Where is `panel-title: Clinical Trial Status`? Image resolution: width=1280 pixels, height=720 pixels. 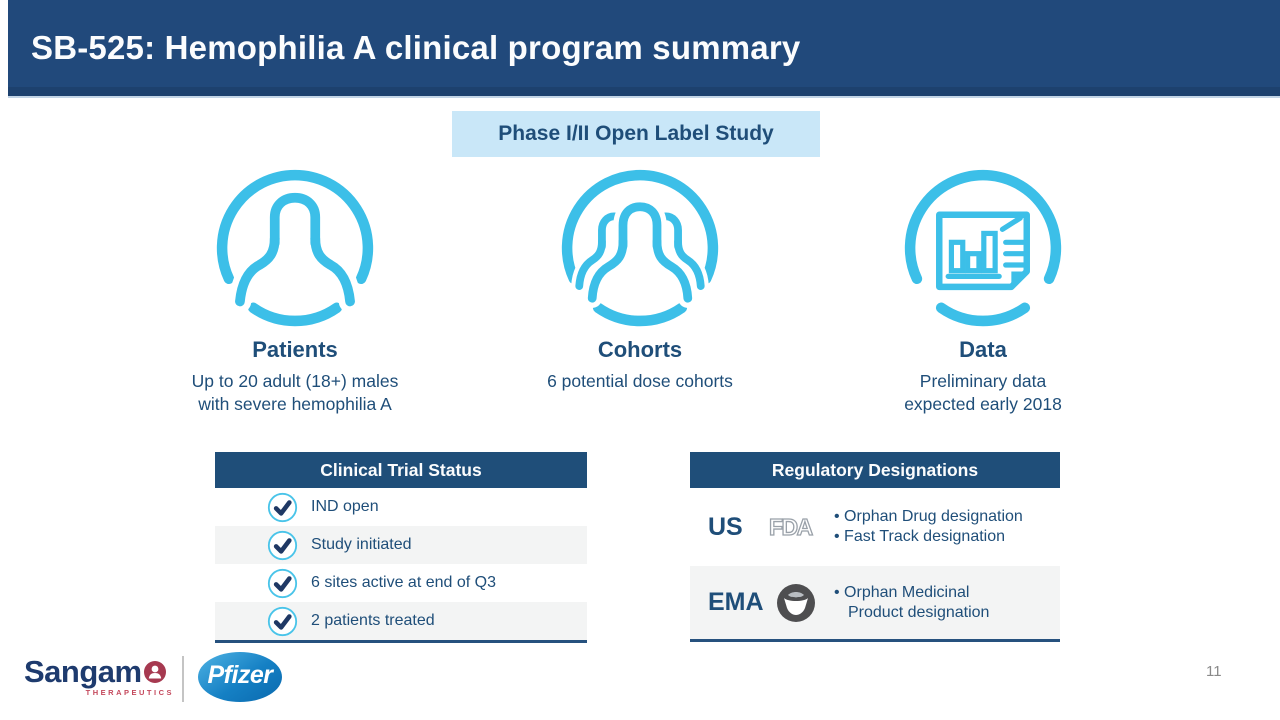
panel-title: Clinical Trial Status is located at coordinates (401, 470).